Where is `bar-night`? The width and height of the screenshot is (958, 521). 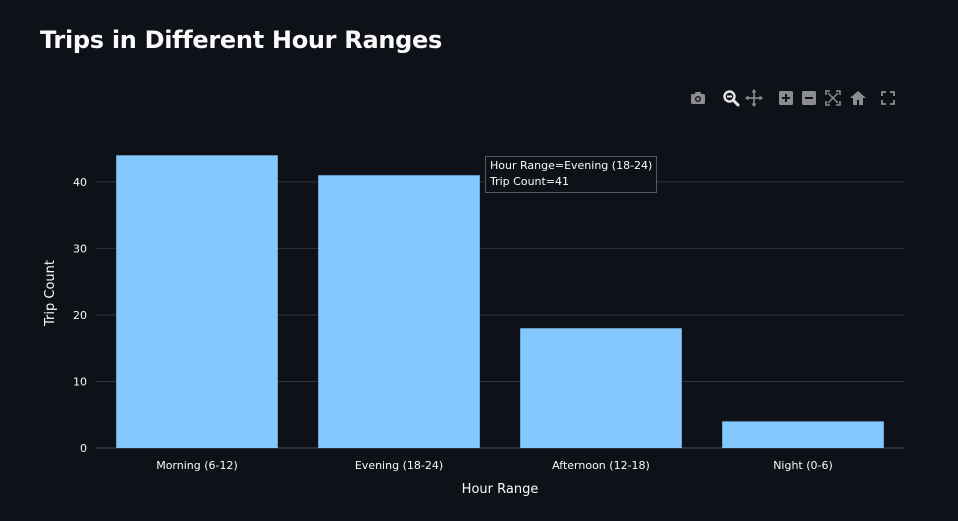
bar-night is located at coordinates (803, 434).